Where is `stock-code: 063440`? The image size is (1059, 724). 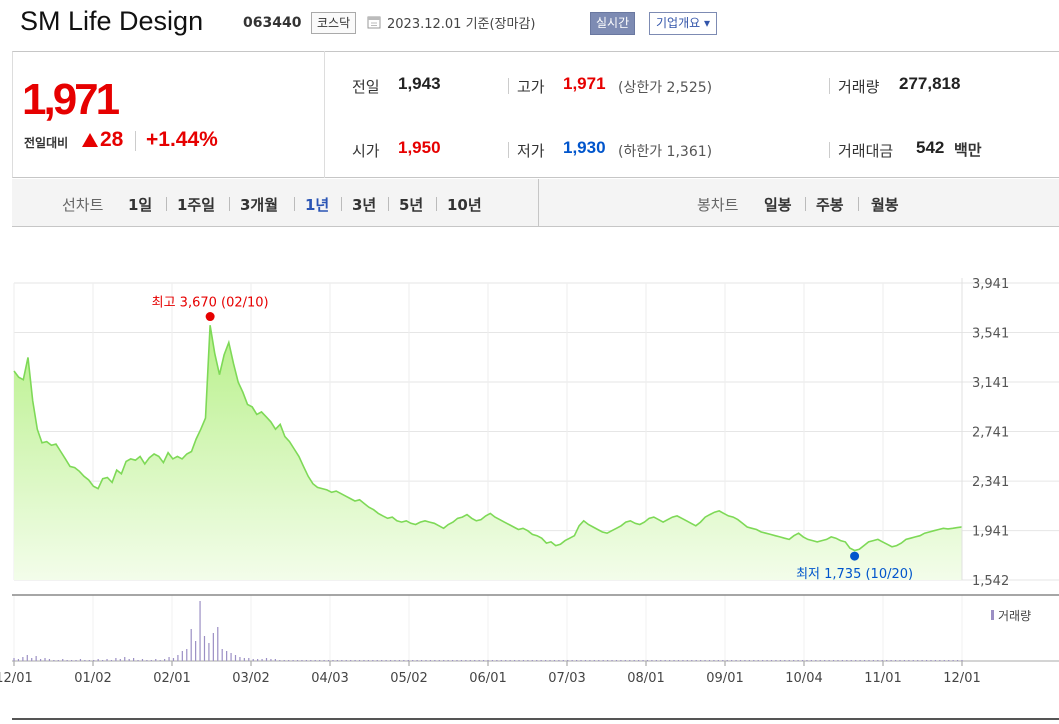
stock-code: 063440 is located at coordinates (272, 23).